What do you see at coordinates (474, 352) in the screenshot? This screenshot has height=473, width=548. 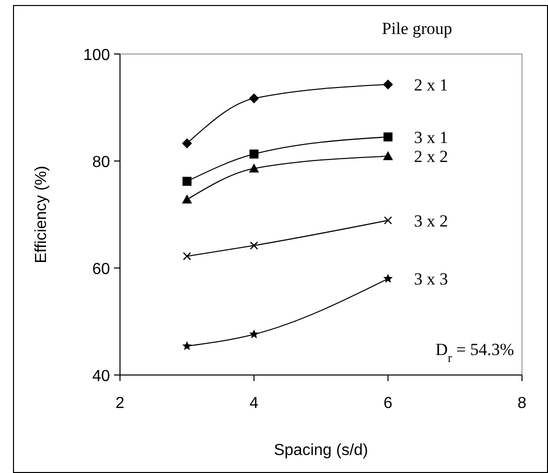 I see `annotation: D$_{r}$ = 54.3%` at bounding box center [474, 352].